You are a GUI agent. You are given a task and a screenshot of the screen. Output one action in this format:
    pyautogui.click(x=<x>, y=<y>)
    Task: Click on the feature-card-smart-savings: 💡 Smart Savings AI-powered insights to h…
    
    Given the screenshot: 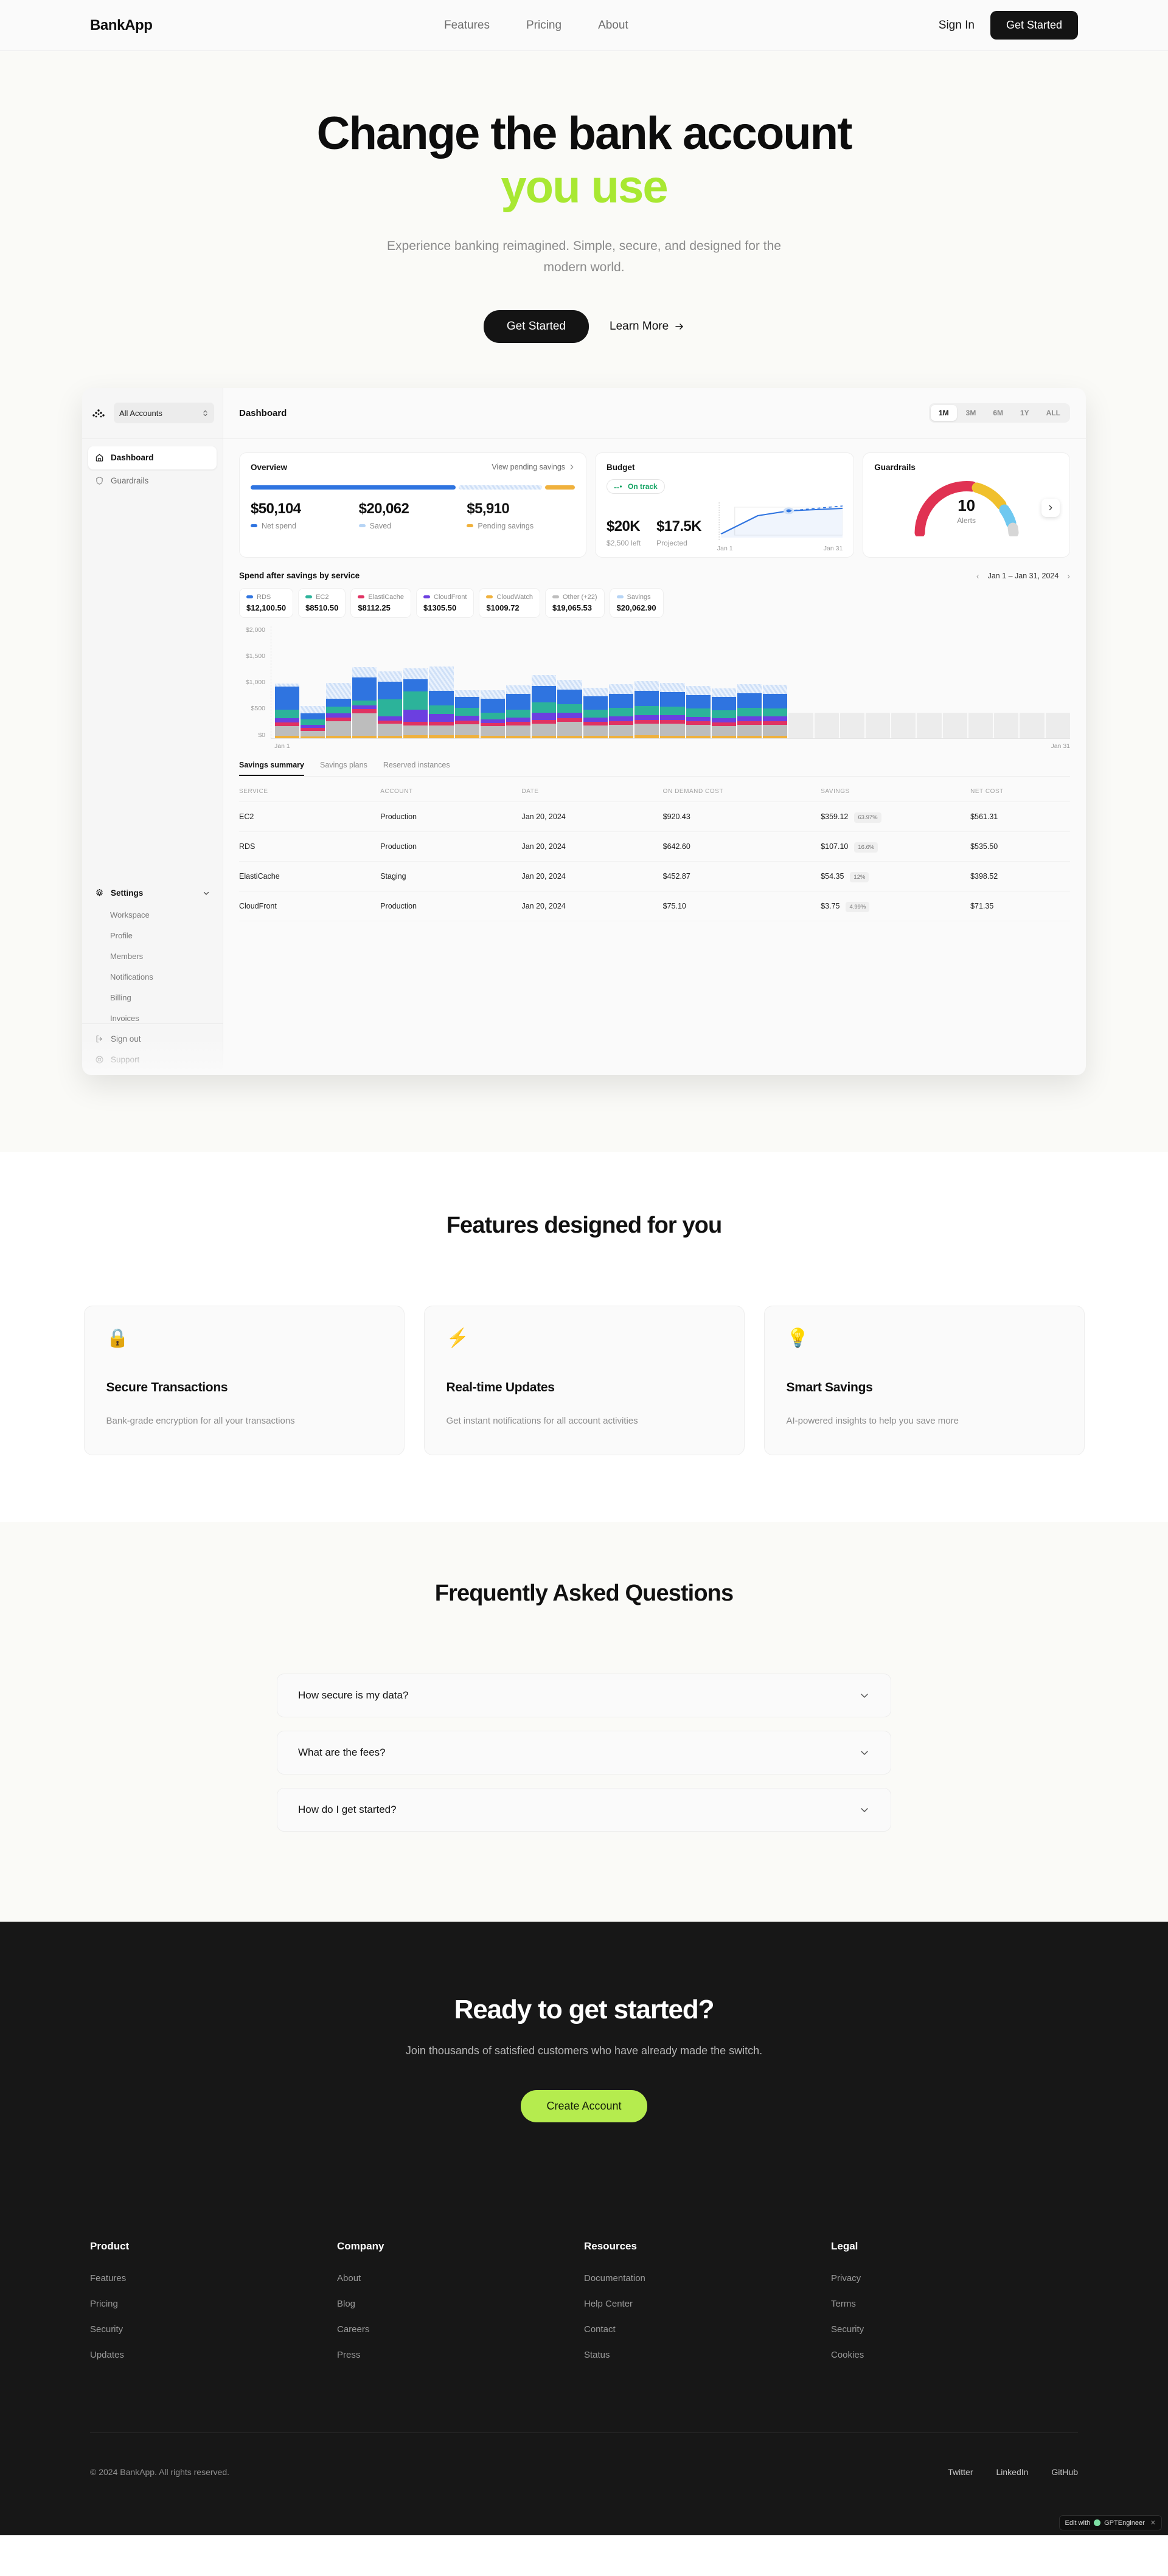 What is the action you would take?
    pyautogui.click(x=924, y=1380)
    